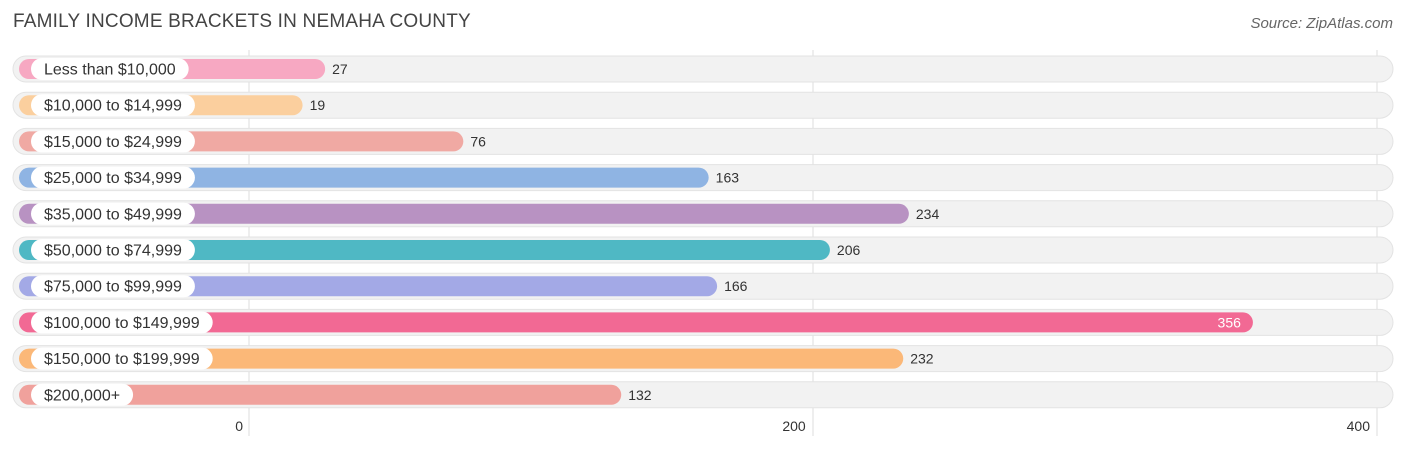 This screenshot has width=1406, height=450. Describe the element at coordinates (736, 286) in the screenshot. I see `value-label: 166` at that location.